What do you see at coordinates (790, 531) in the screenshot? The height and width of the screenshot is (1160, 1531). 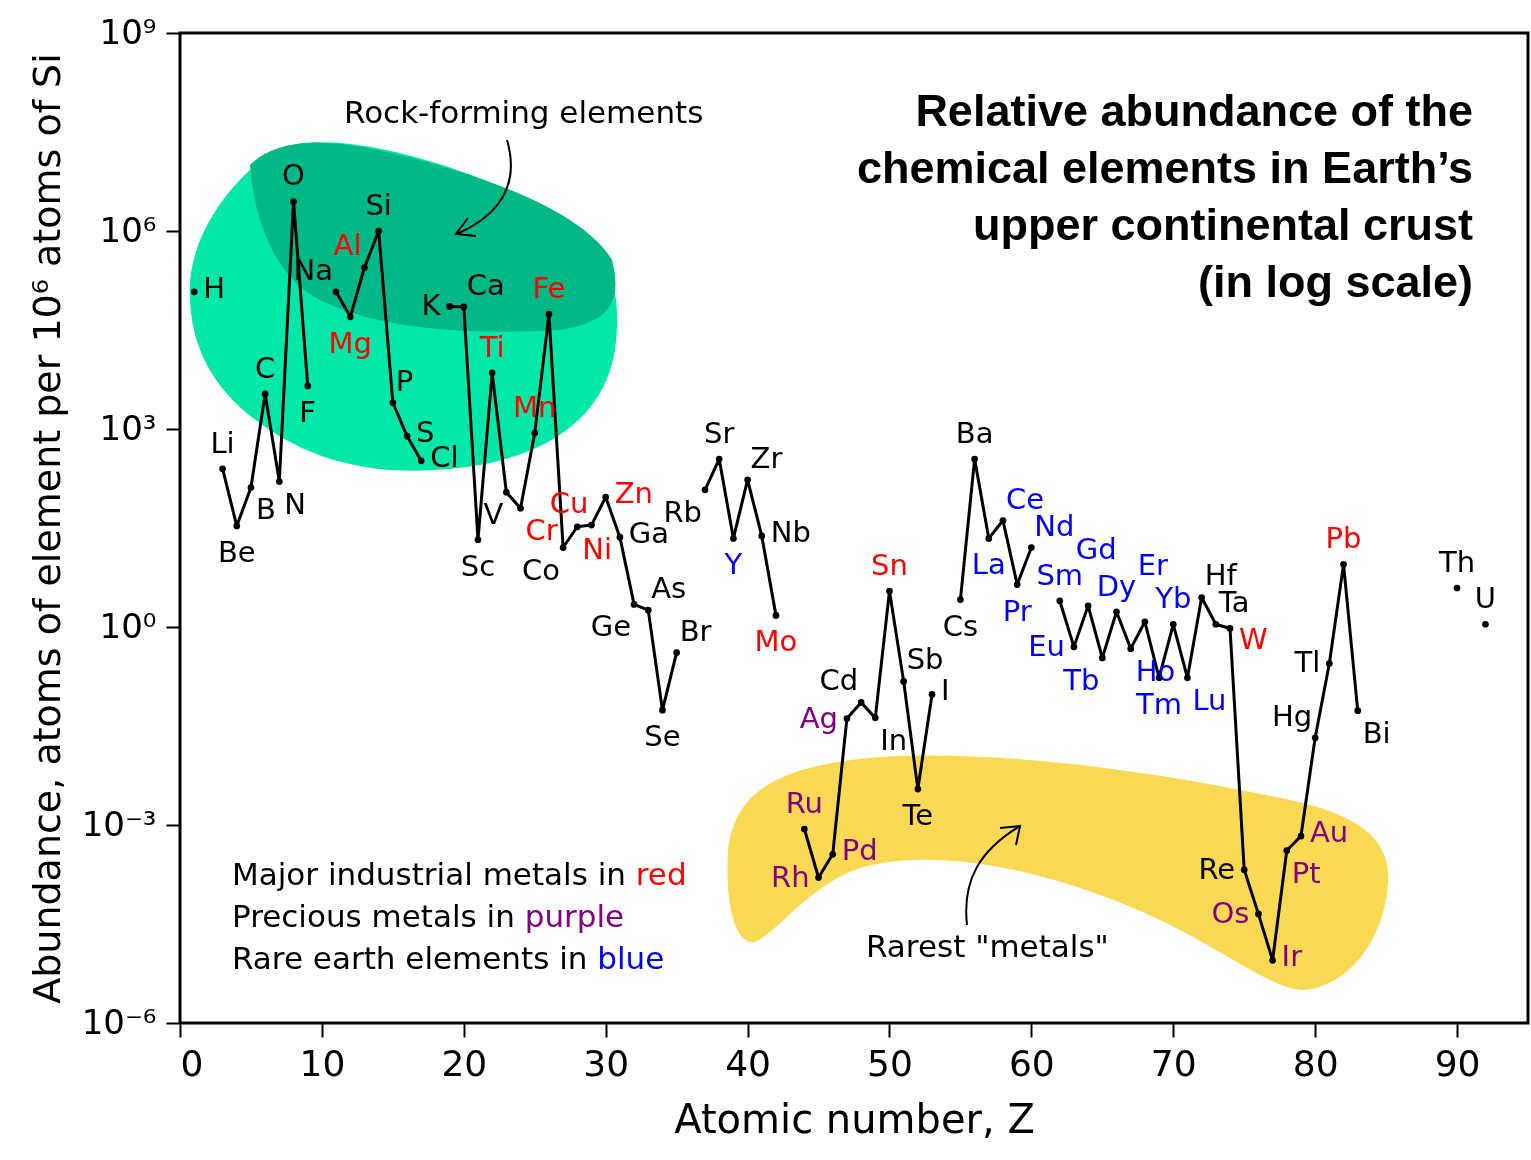 I see `data-label: Nb` at bounding box center [790, 531].